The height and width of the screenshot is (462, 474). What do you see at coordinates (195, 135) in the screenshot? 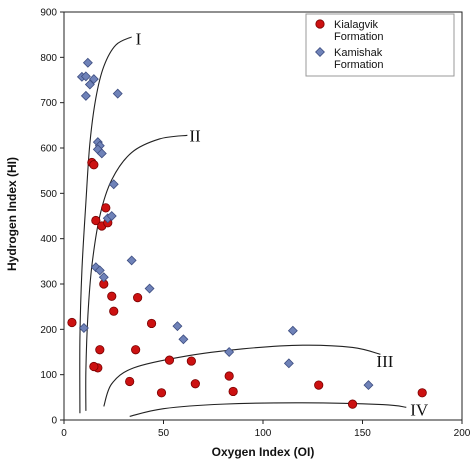
I see `type-label-ii: II` at bounding box center [195, 135].